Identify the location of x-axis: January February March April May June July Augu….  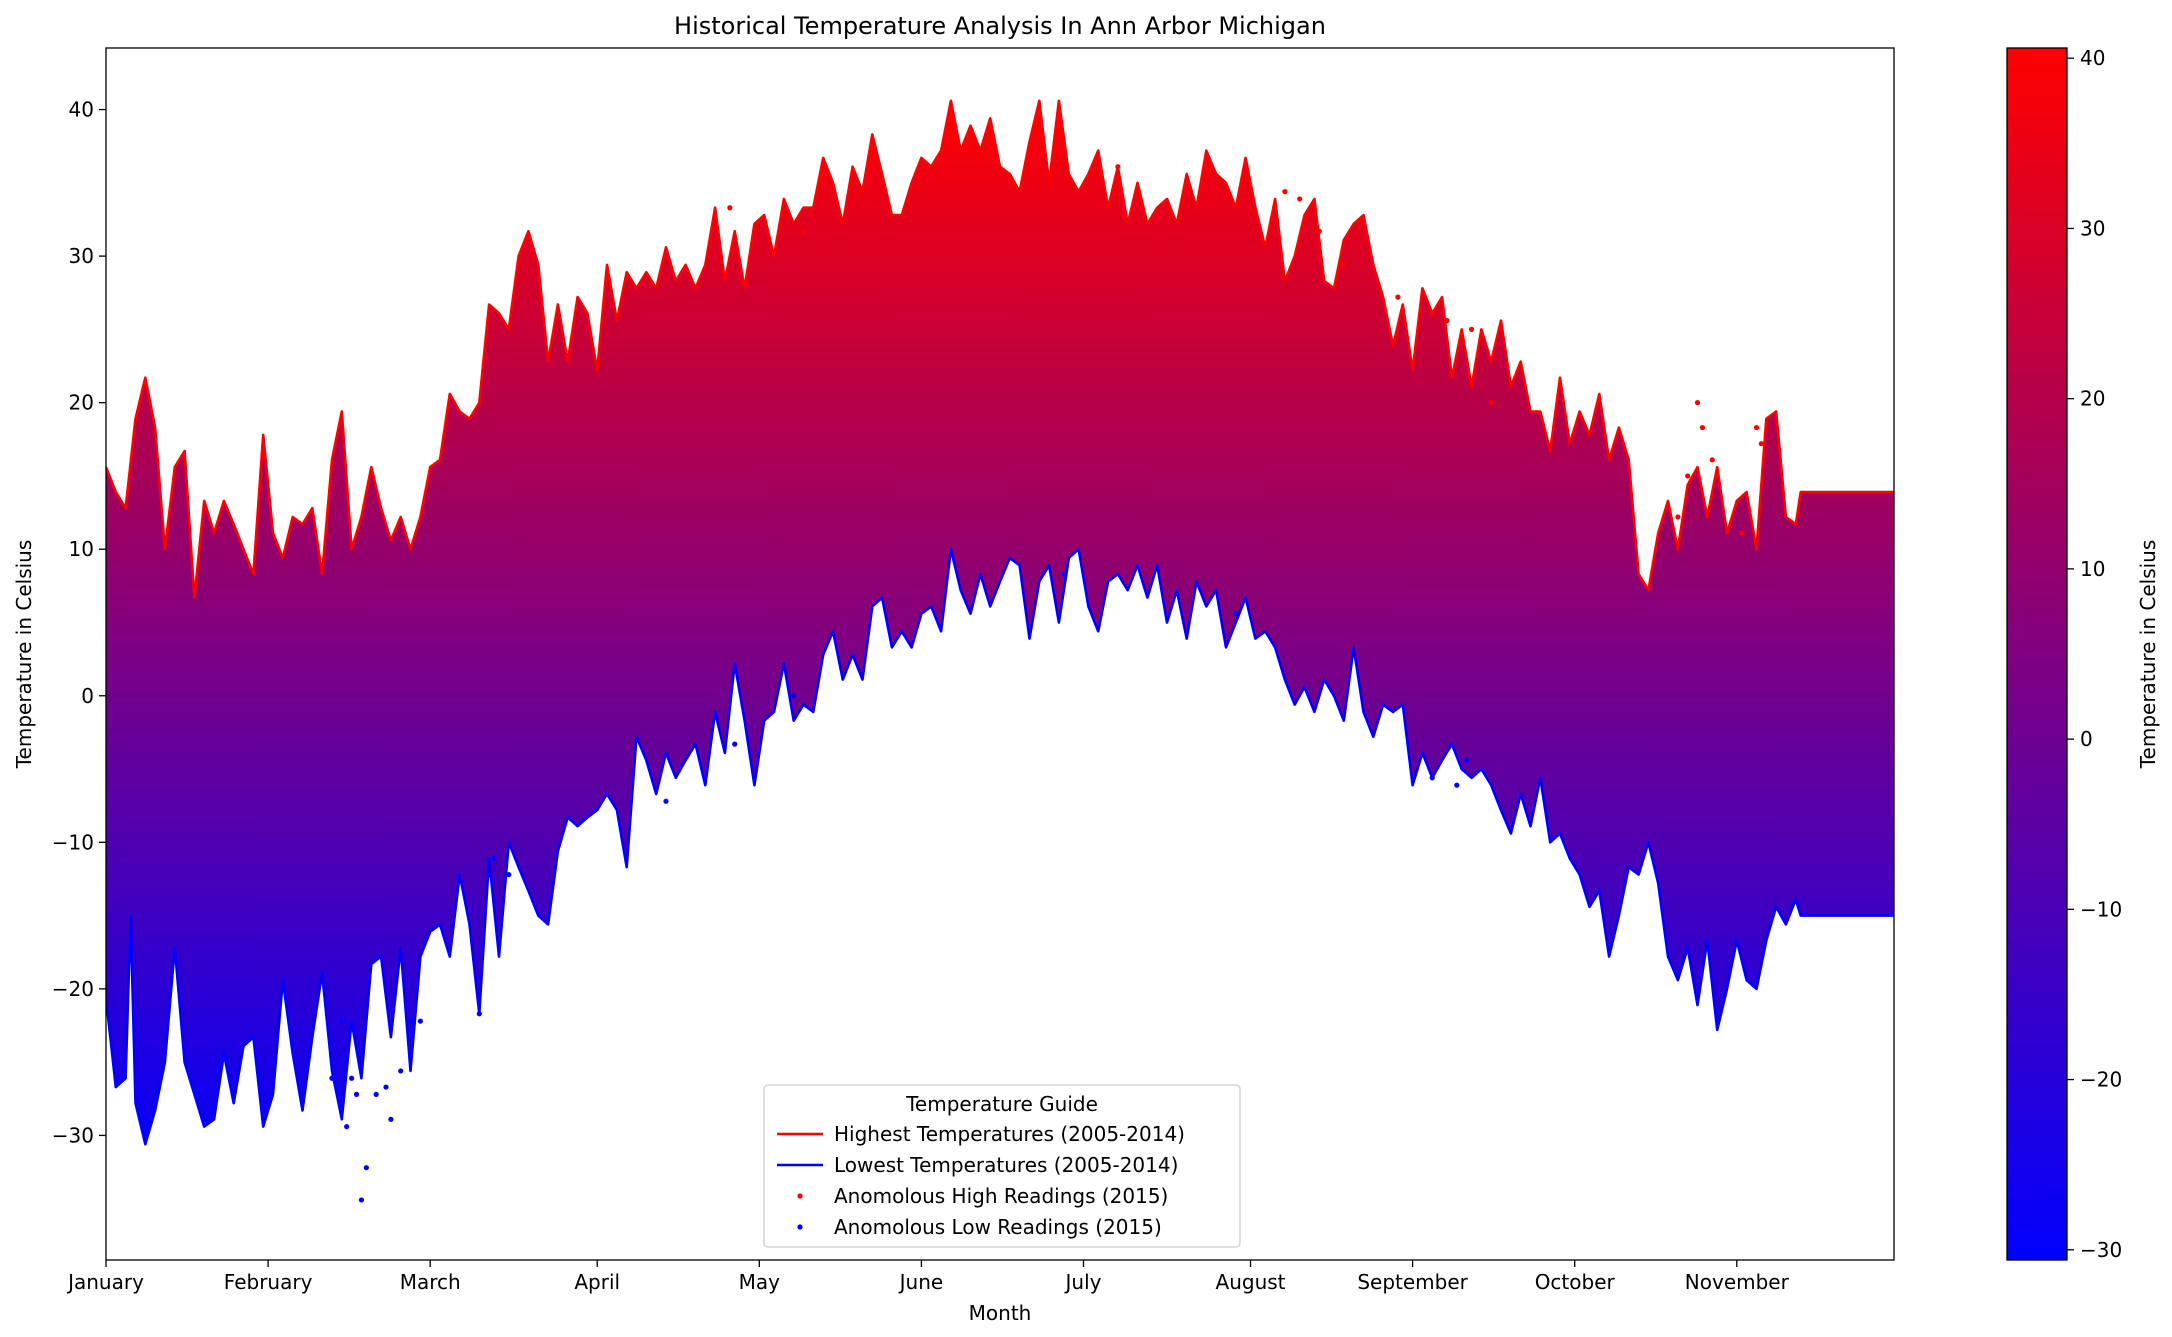
(928, 1277).